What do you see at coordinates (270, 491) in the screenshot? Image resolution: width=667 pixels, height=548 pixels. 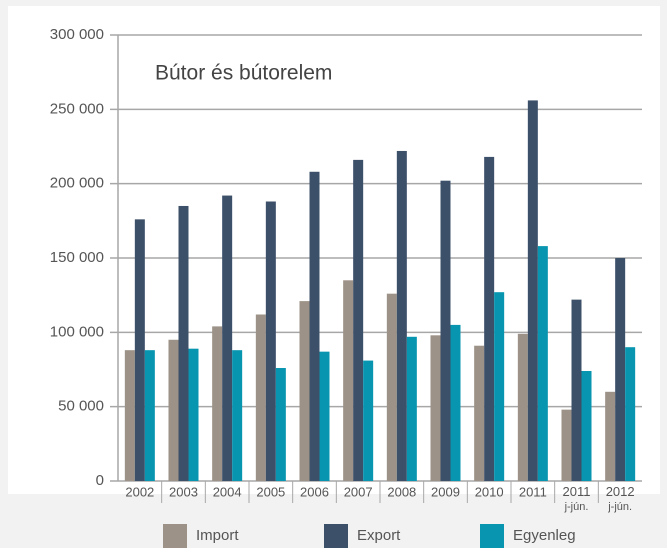 I see `x-tick-label: 2005` at bounding box center [270, 491].